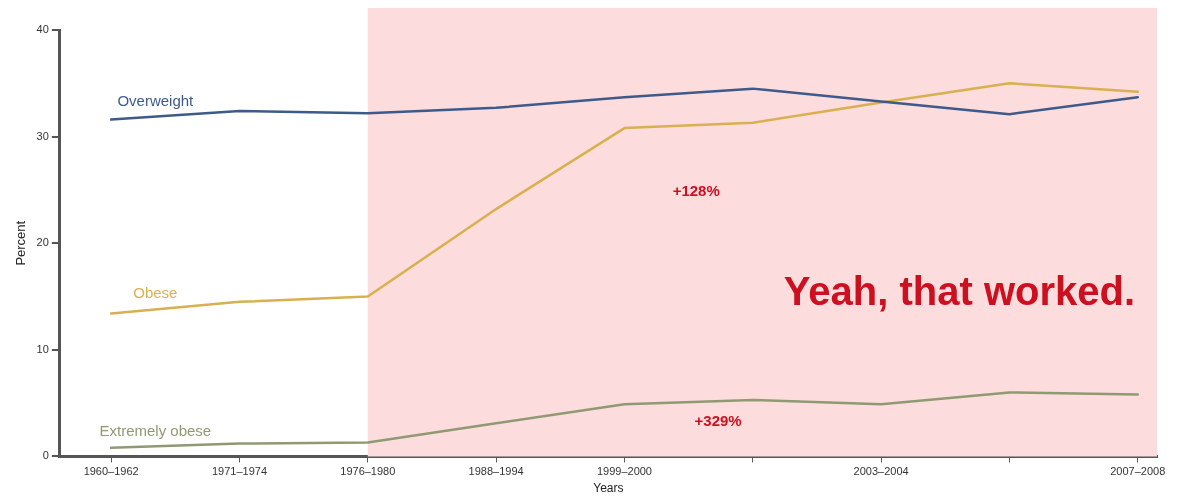 The height and width of the screenshot is (504, 1187). What do you see at coordinates (45, 455) in the screenshot?
I see `y-tick-label: 0` at bounding box center [45, 455].